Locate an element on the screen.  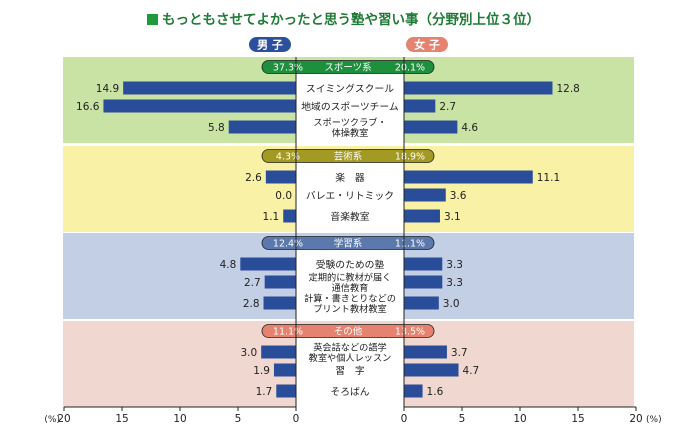
axis-unit-left: (%) is located at coordinates (52, 420).